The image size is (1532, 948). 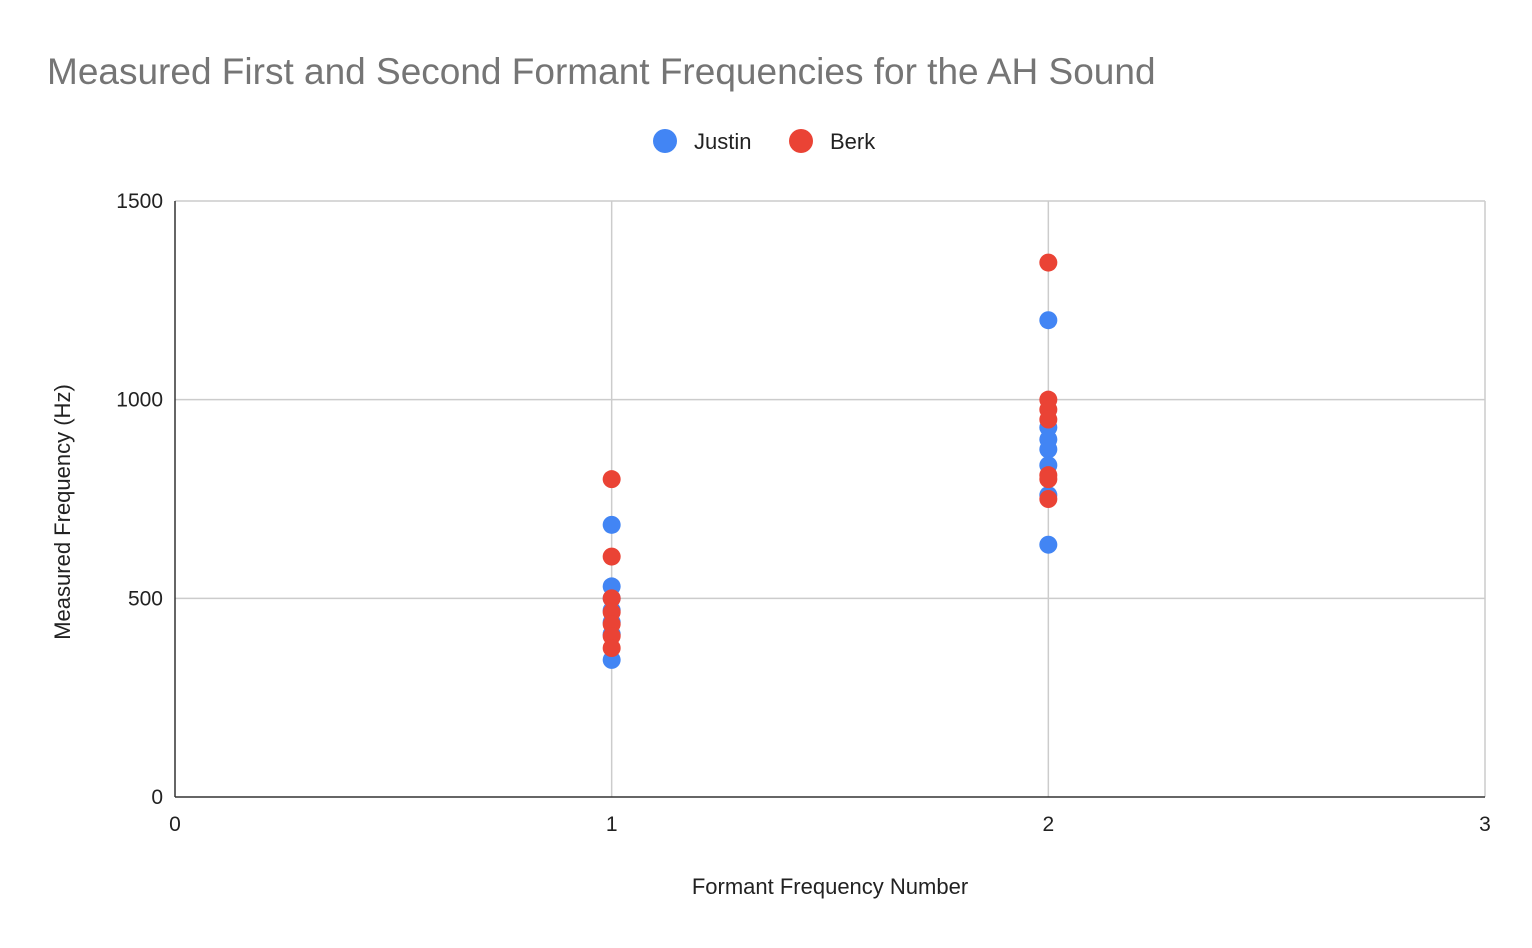 What do you see at coordinates (139, 400) in the screenshot?
I see `y-tick-label: 1000` at bounding box center [139, 400].